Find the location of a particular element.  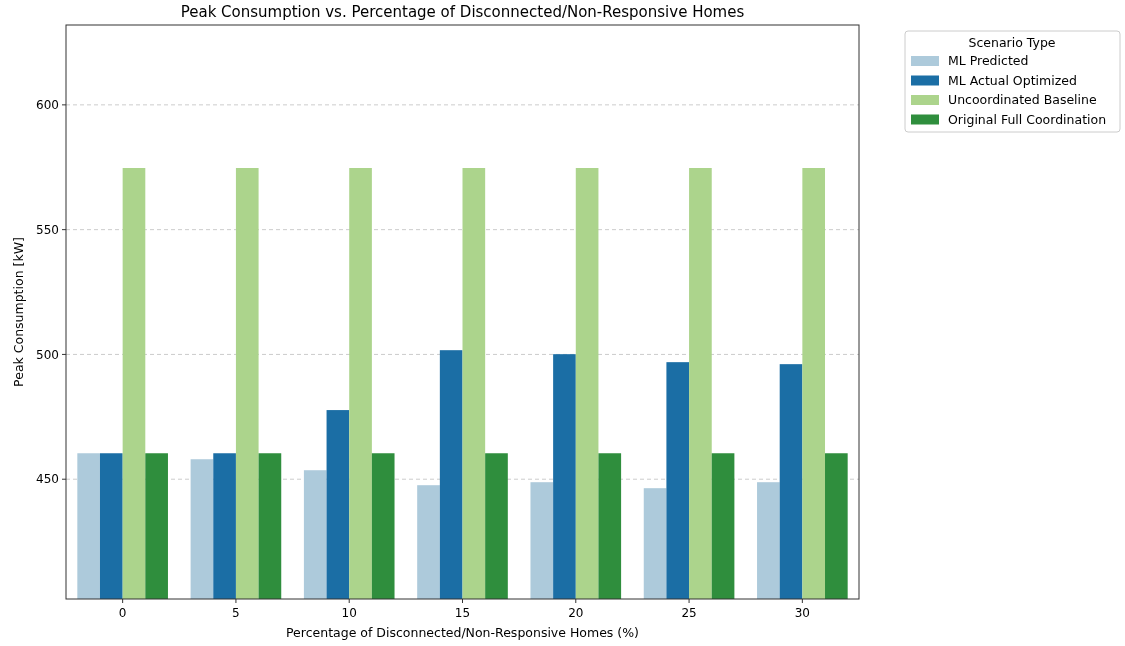

x-axis-title: Percentage of Disconnected/Non-Responsive Homes (%) is located at coordinates (462, 632).